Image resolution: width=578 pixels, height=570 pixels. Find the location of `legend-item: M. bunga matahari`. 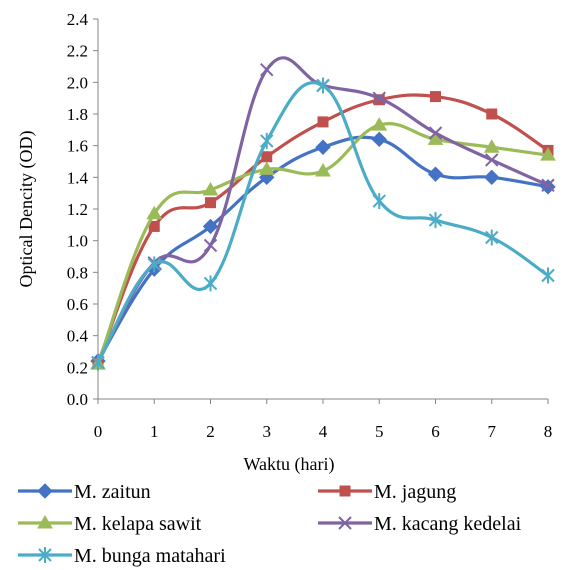

legend-item: M. bunga matahari is located at coordinates (122, 556).